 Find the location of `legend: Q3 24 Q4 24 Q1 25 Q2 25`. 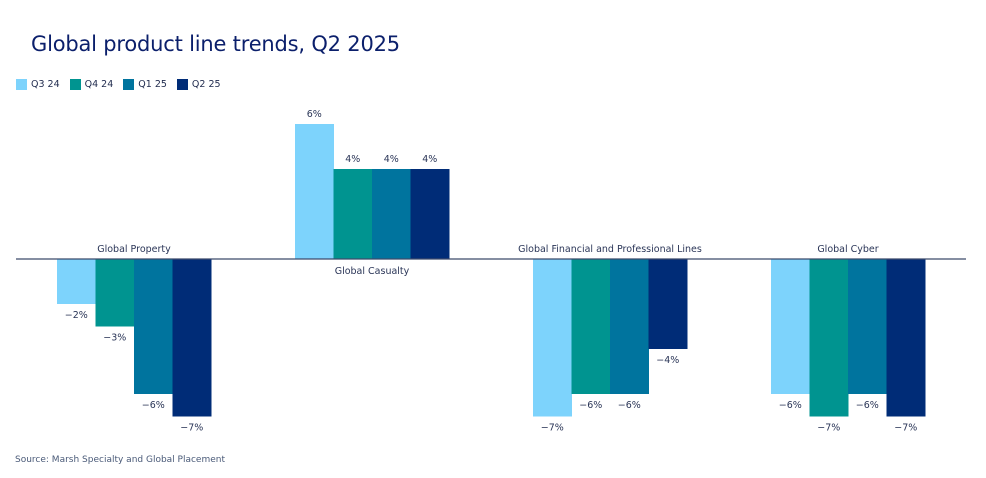

legend: Q3 24 Q4 24 Q1 25 Q2 25 is located at coordinates (118, 84).